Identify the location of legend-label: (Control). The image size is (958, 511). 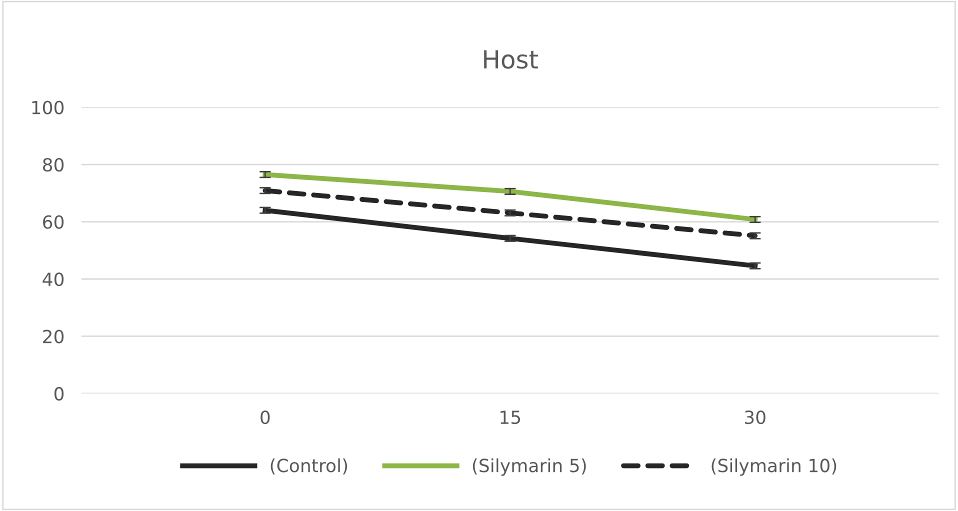
(309, 466).